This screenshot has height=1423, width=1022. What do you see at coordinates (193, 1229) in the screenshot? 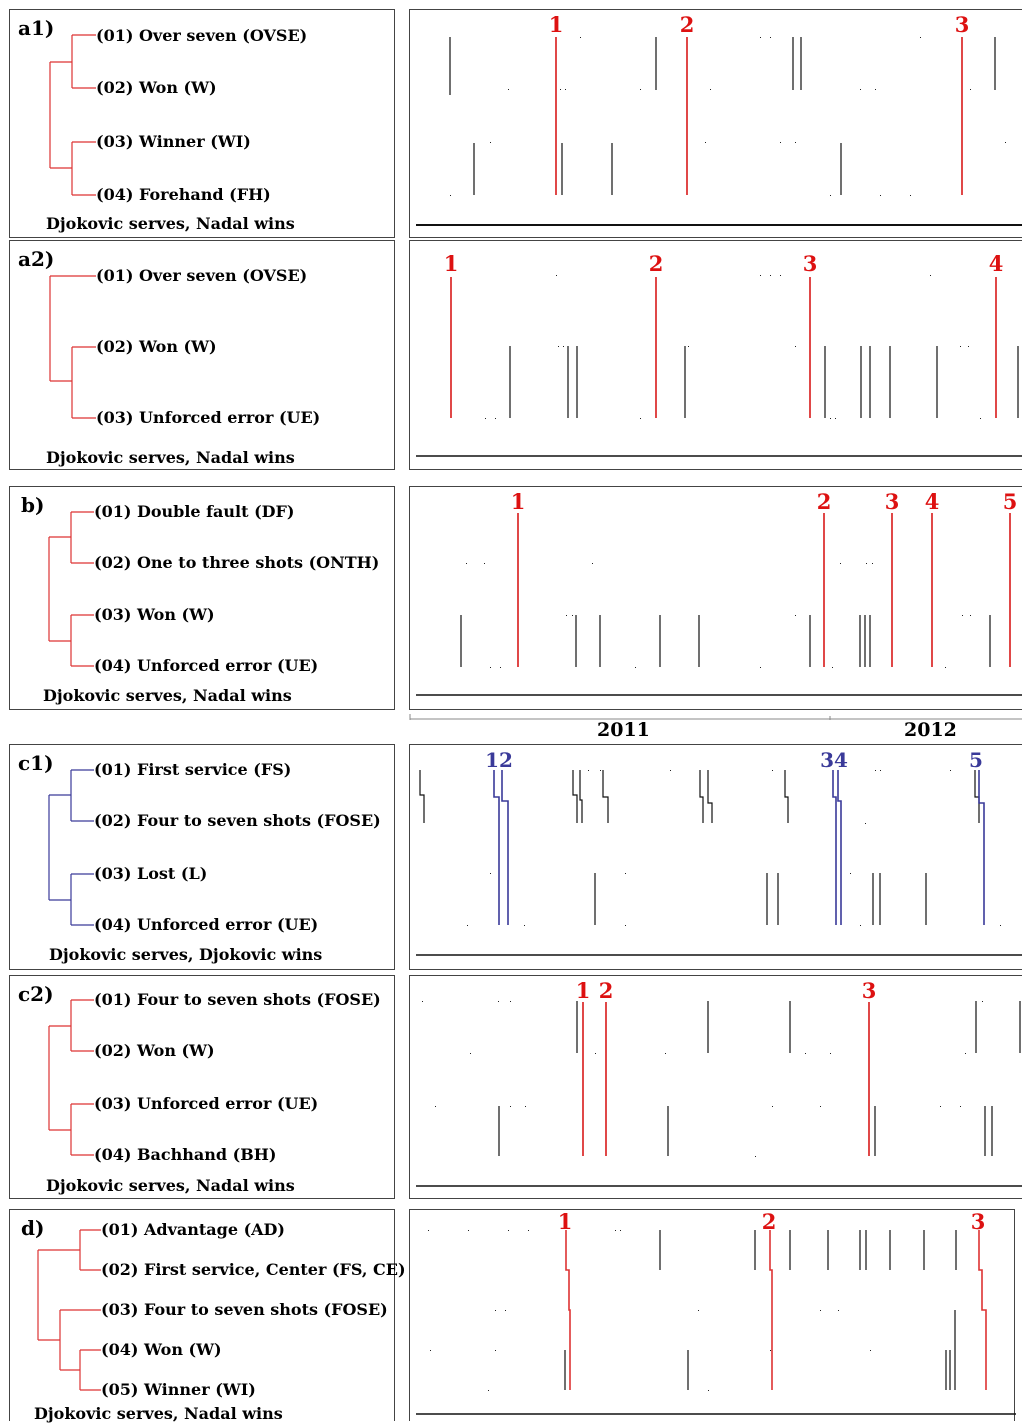
I see `panel-d-item-1: (01) Advantage (AD)` at bounding box center [193, 1229].